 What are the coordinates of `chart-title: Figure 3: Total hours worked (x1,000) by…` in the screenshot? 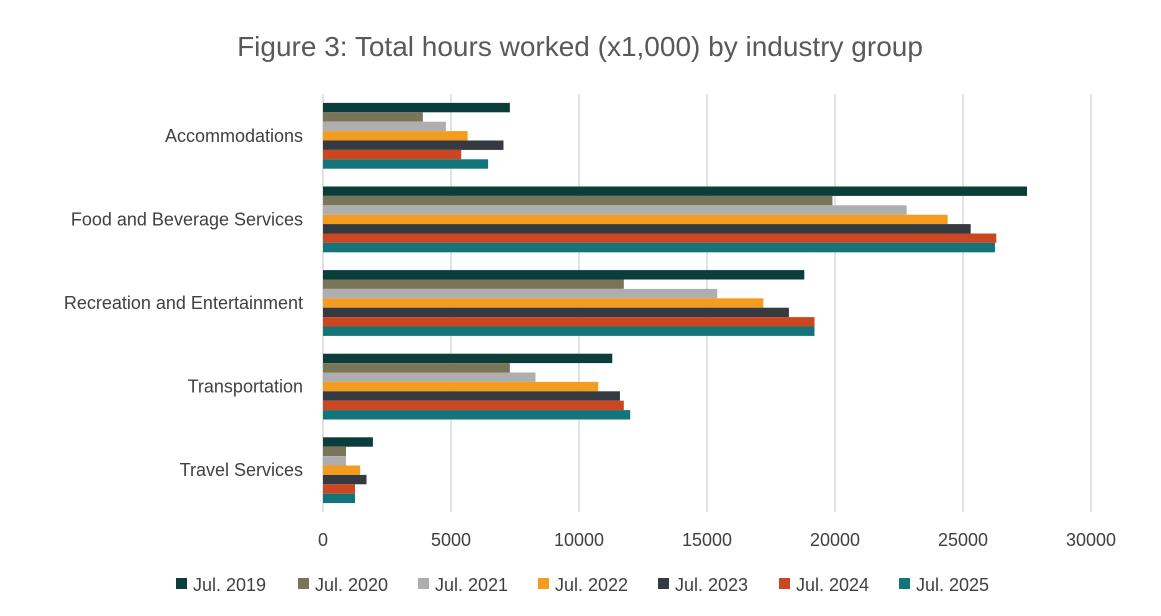 It's located at (580, 46).